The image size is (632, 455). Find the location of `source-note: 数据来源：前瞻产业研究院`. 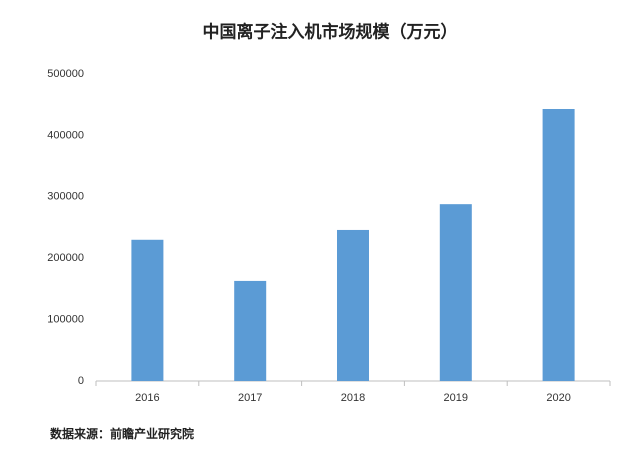

source-note: 数据来源：前瞻产业研究院 is located at coordinates (122, 433).